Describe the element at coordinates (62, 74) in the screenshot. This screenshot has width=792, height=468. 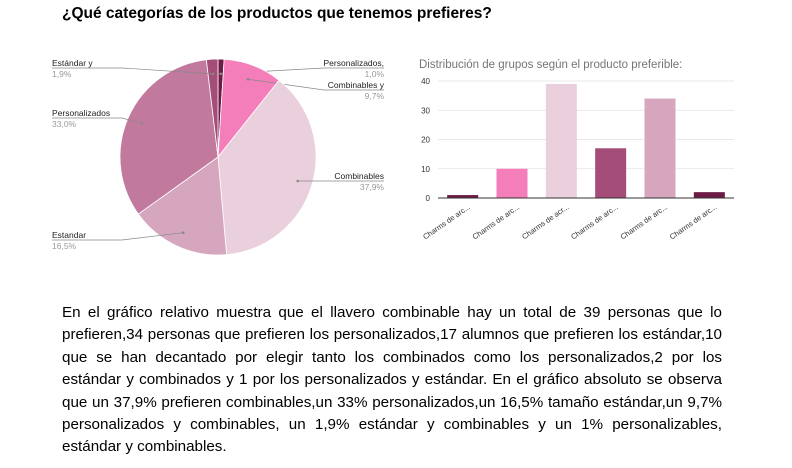
I see `slice-percent: 1,9%` at that location.